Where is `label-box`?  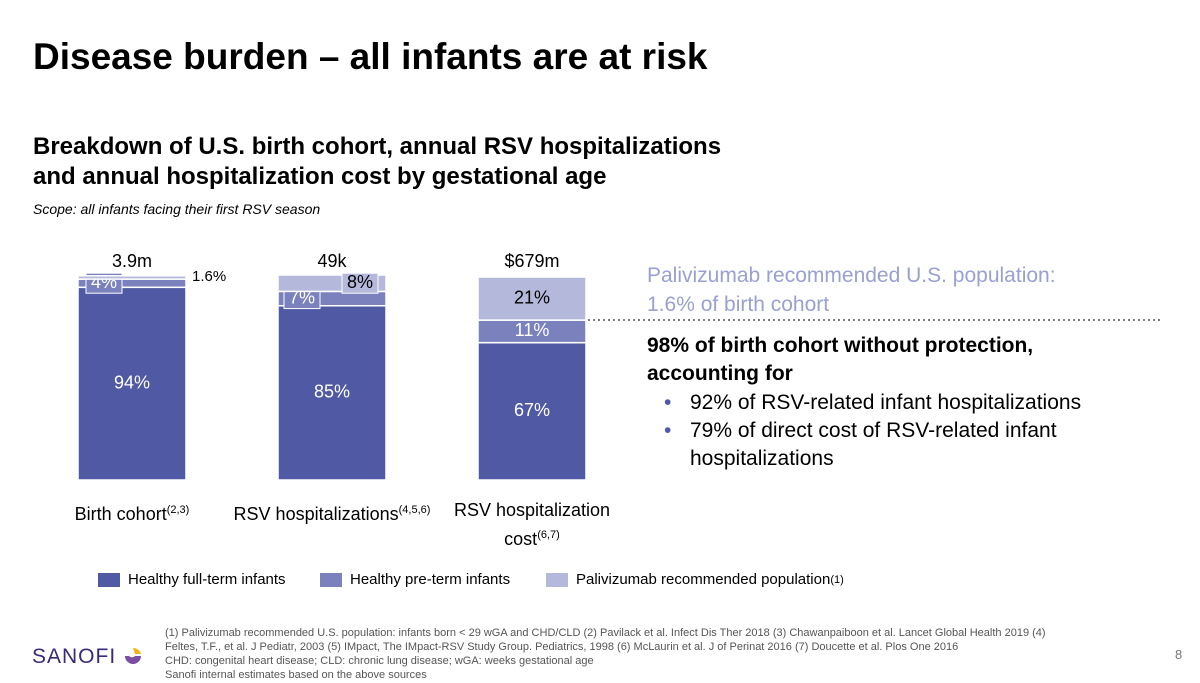
label-box is located at coordinates (360, 283).